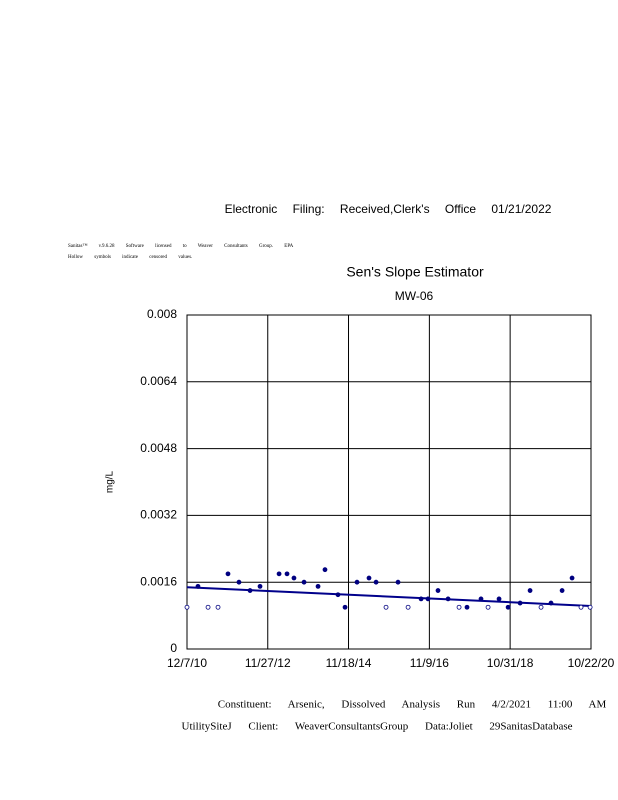  What do you see at coordinates (415, 272) in the screenshot?
I see `chart-title: Sen's Slope Estimator` at bounding box center [415, 272].